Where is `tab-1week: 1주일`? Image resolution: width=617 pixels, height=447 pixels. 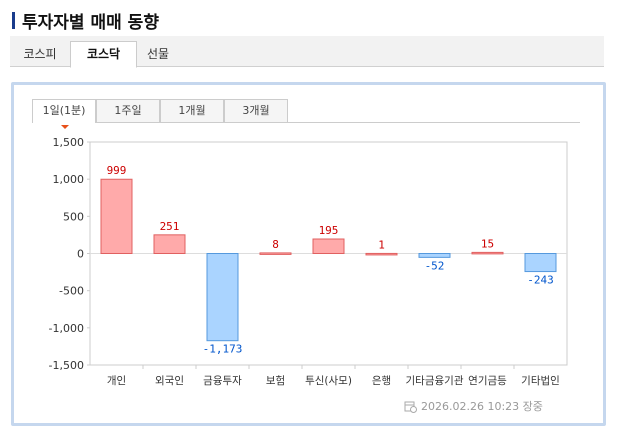
tab-1week: 1주일 is located at coordinates (128, 110).